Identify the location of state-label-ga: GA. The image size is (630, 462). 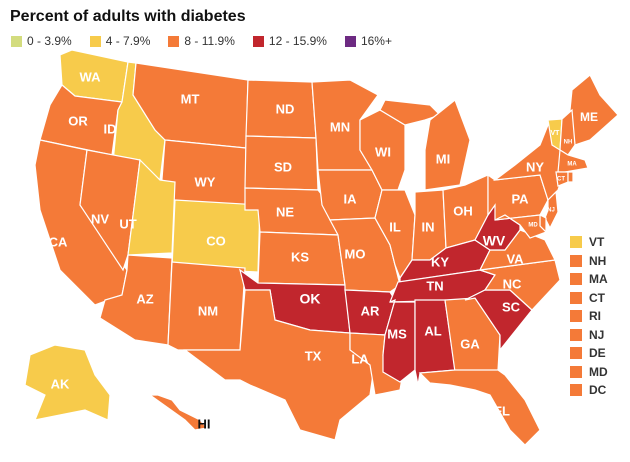
(470, 343).